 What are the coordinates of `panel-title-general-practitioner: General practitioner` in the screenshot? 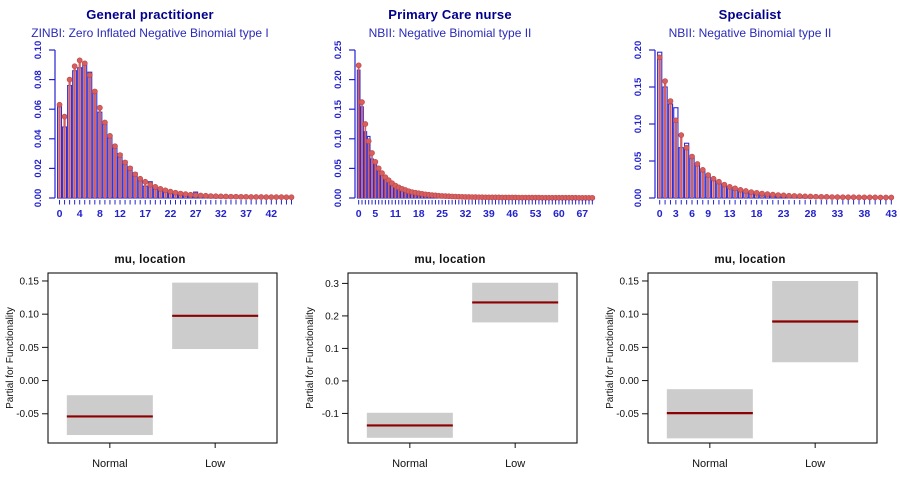 It's located at (150, 14).